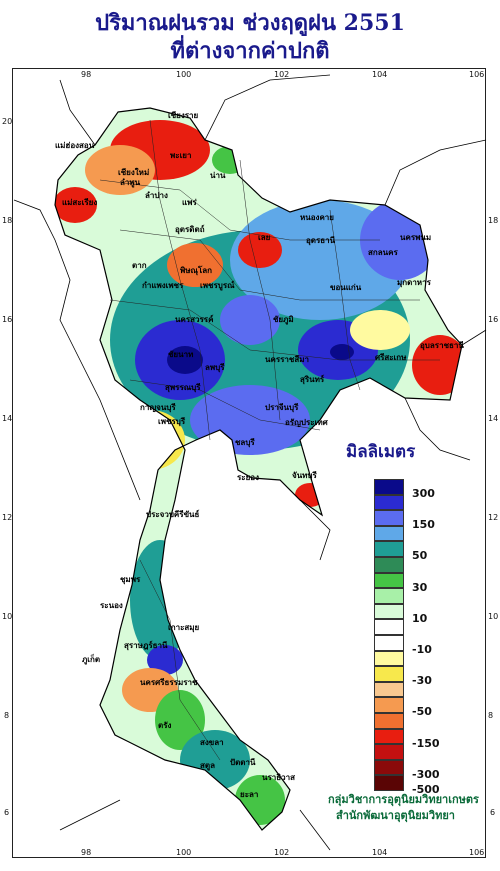 The image size is (500, 871). What do you see at coordinates (172, 421) in the screenshot?
I see `place-label: เพชรบุรี` at bounding box center [172, 421].